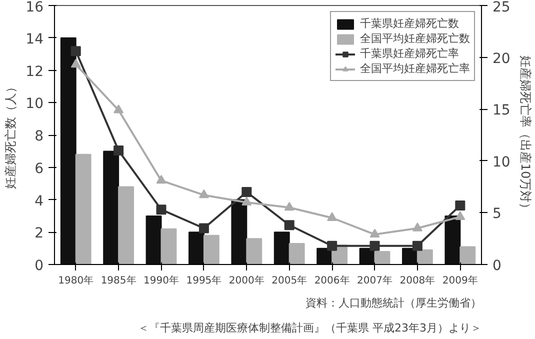  Describe the element at coordinates (290, 280) in the screenshot. I see `x-tick-label: 2005年` at that location.